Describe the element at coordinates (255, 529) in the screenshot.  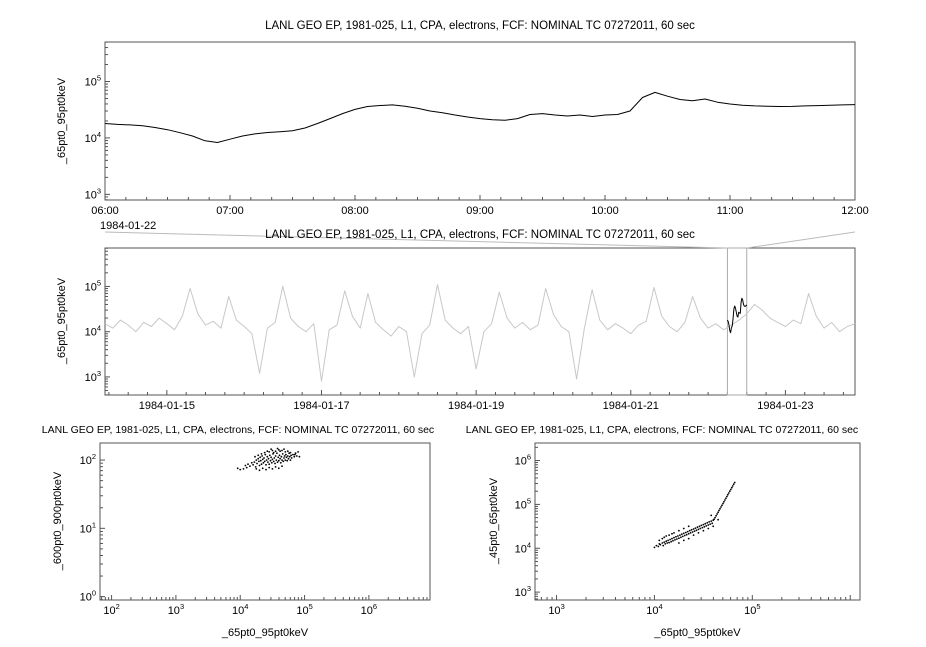
I see `panel-scatter-600-900: 10² 10³ 10⁴ 10⁵ 10⁶ 10⁰ 10¹ 10²` at that location.